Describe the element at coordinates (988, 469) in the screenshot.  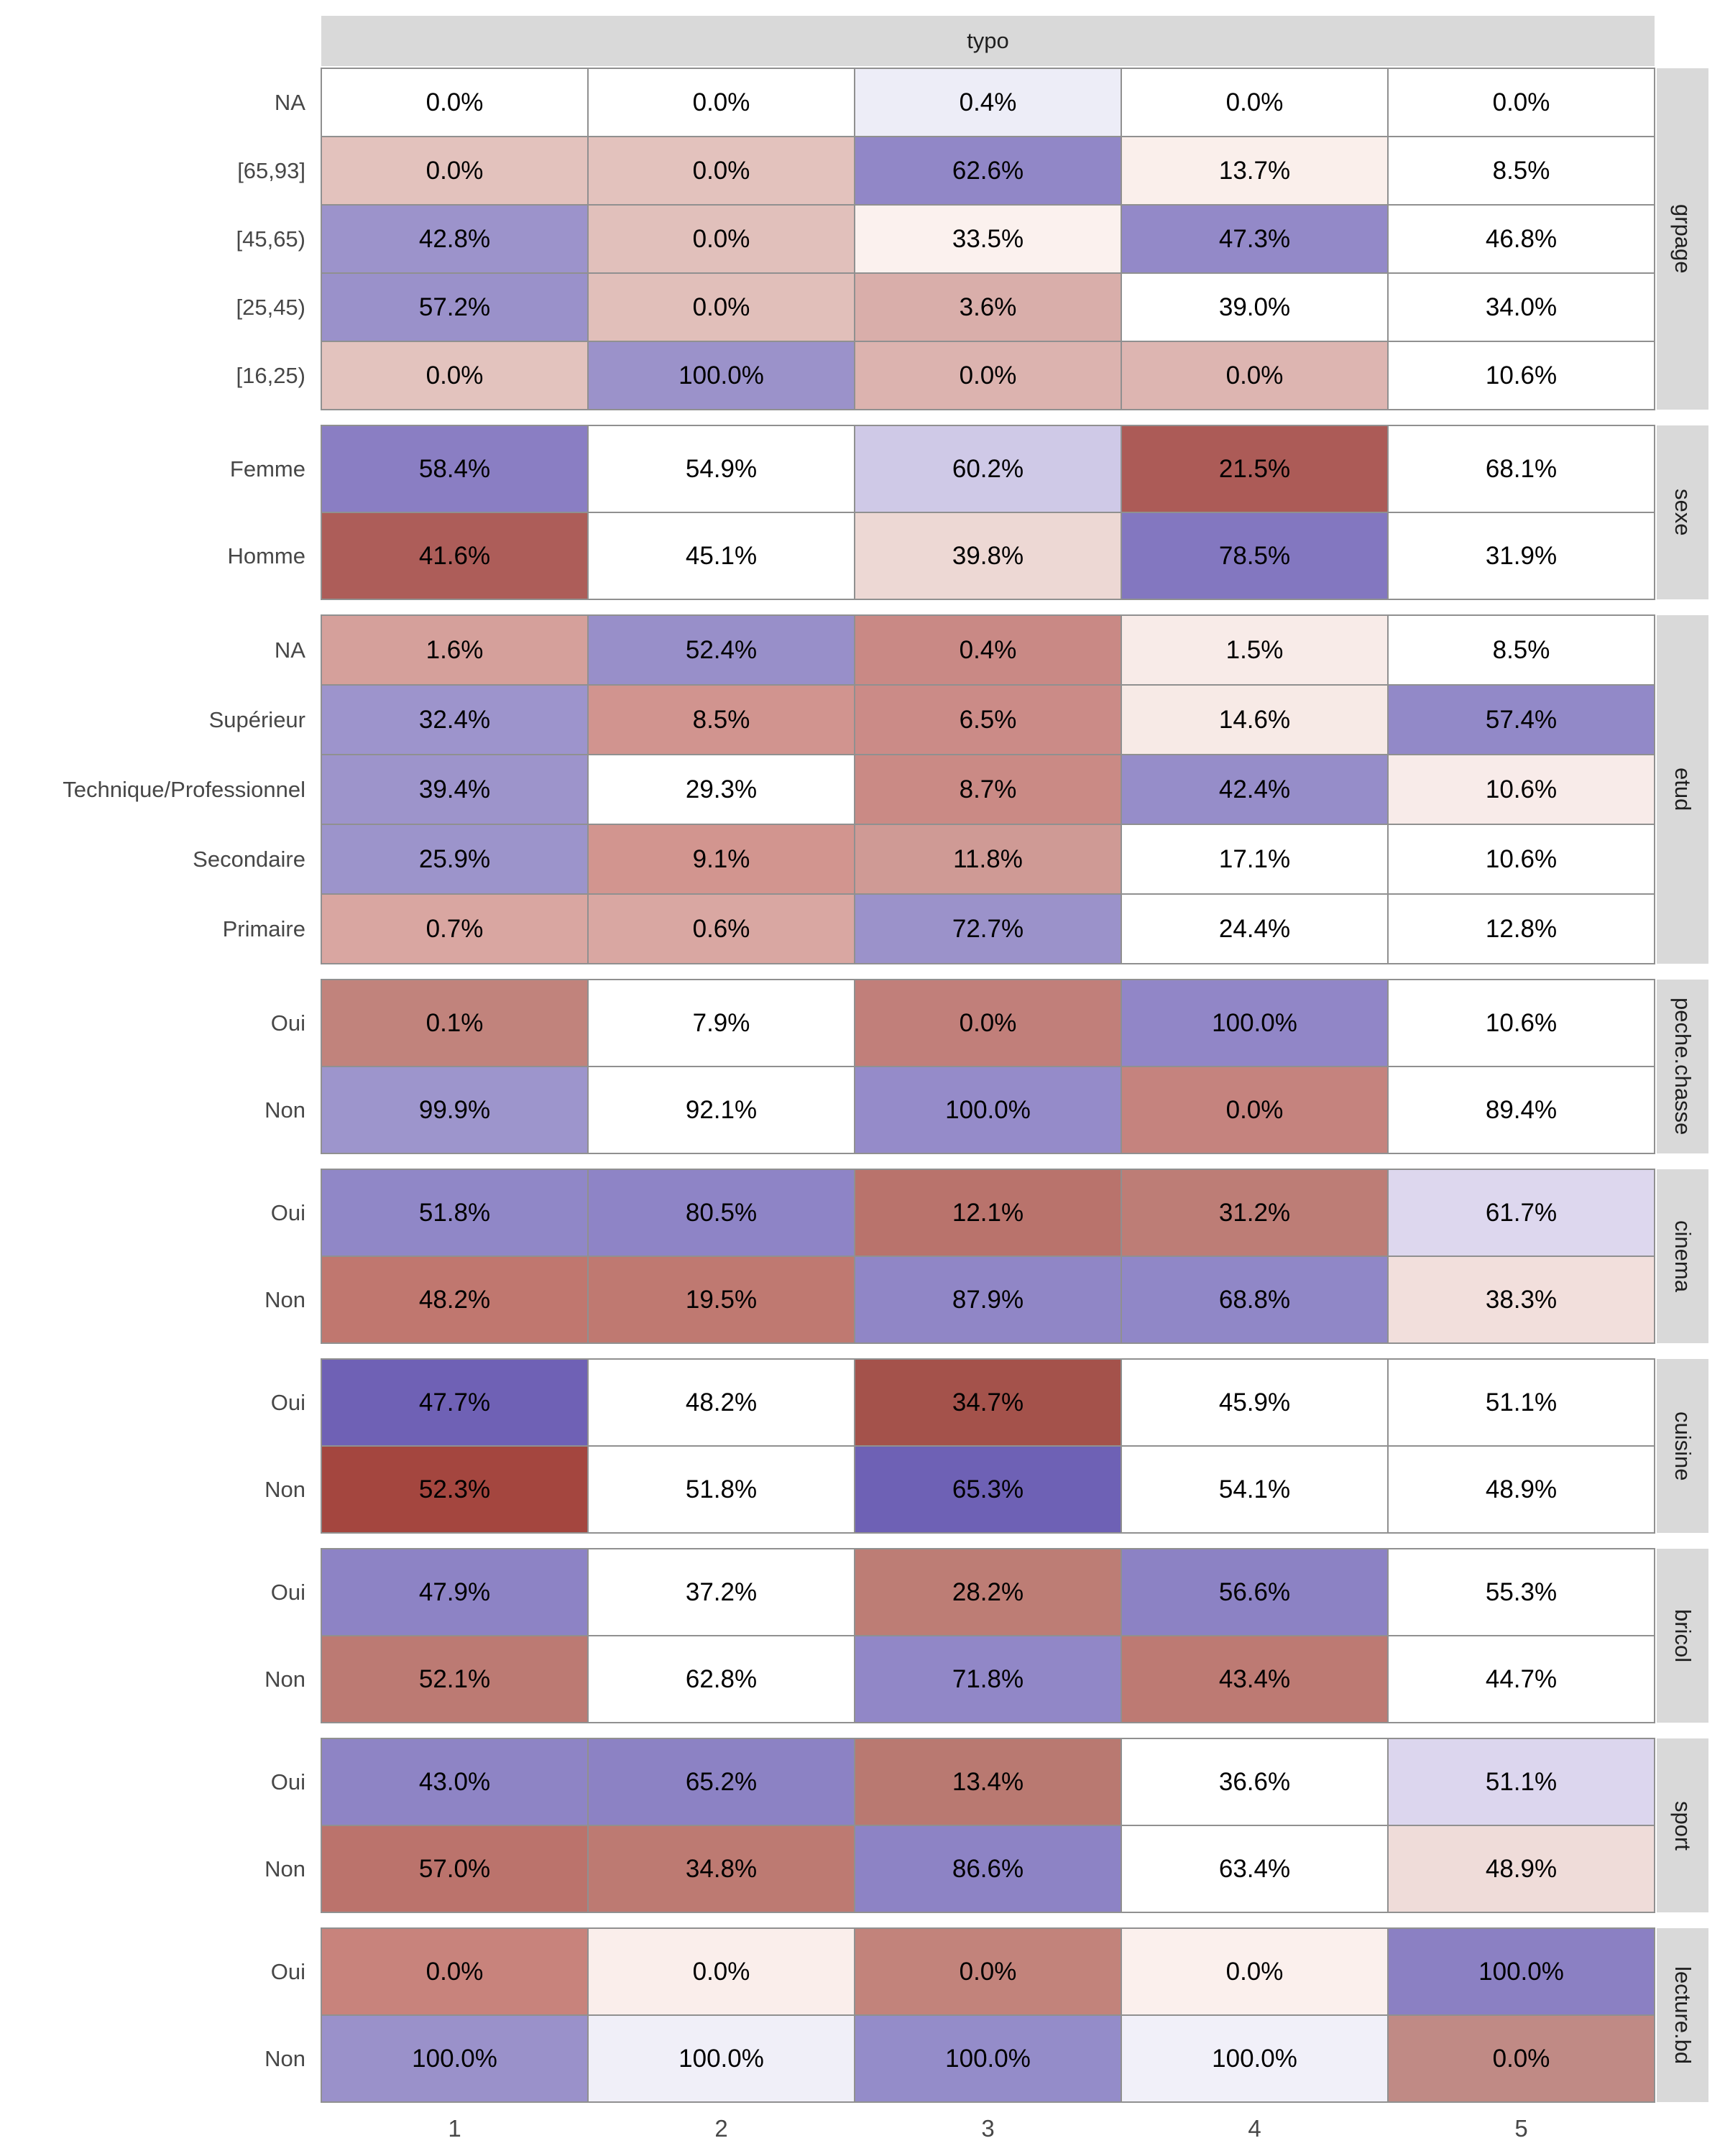
I see `heatmap-cell: 60.2%` at that location.